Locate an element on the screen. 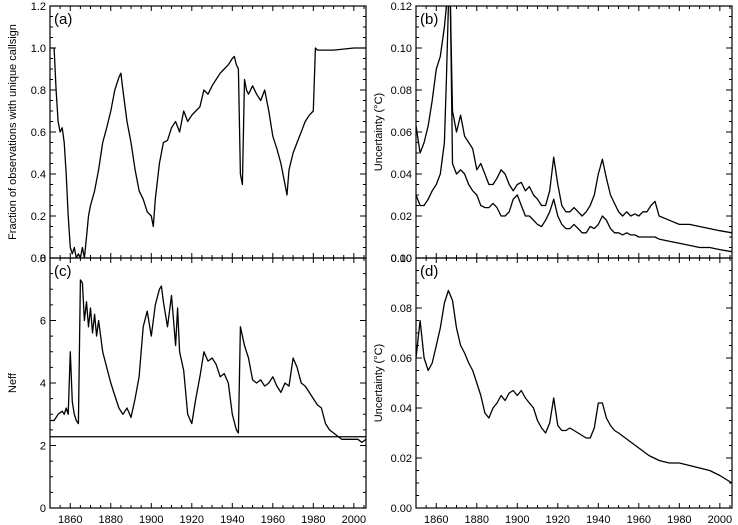  y-tick-label: 1.2 is located at coordinates (38, 7).